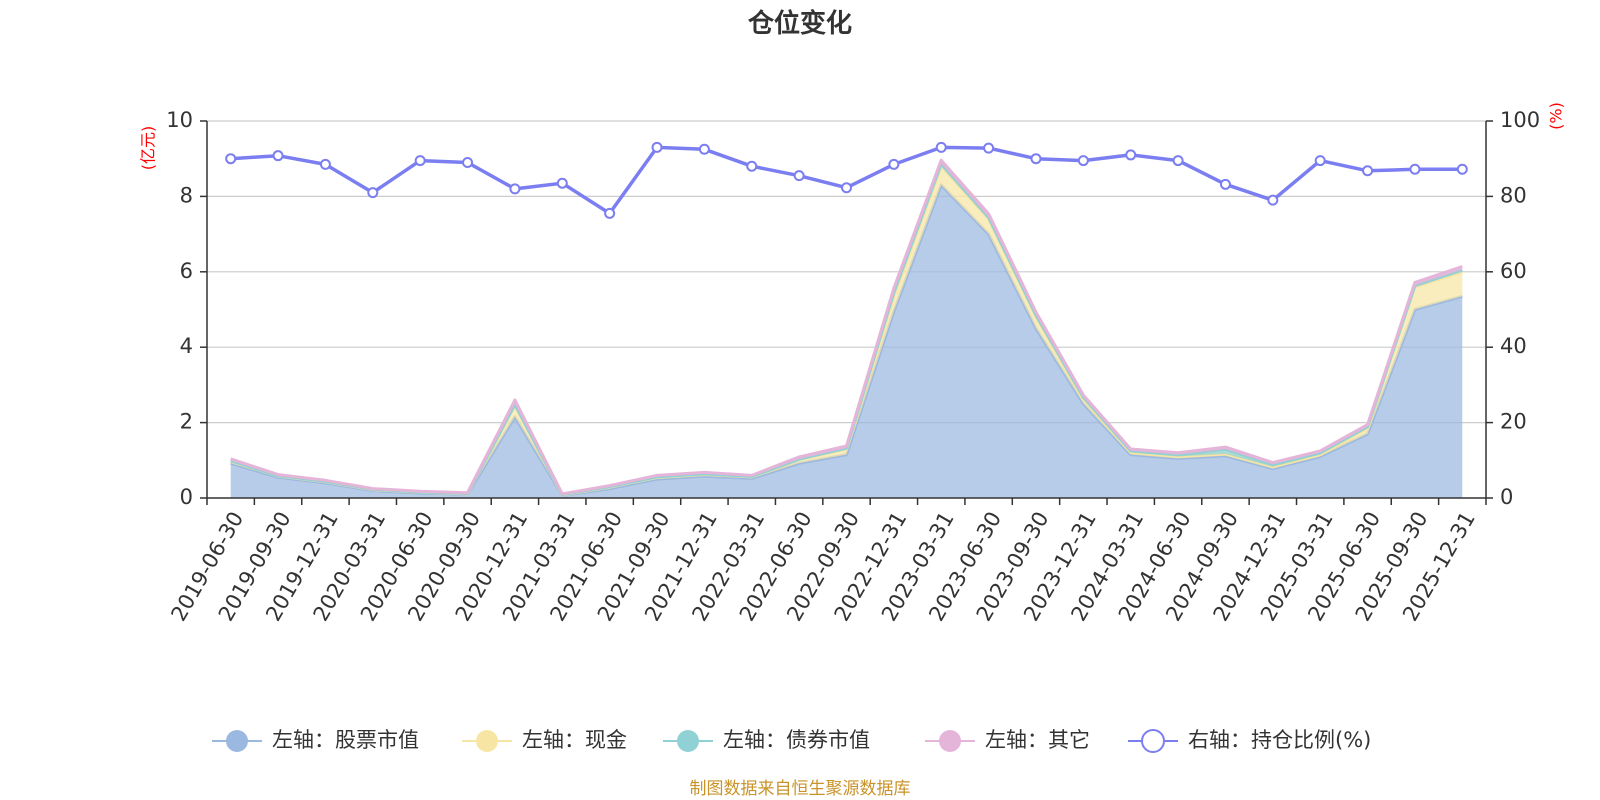 Image resolution: width=1600 pixels, height=800 pixels. I want to click on legend-label: 右轴：持仓比例(%), so click(1279, 740).